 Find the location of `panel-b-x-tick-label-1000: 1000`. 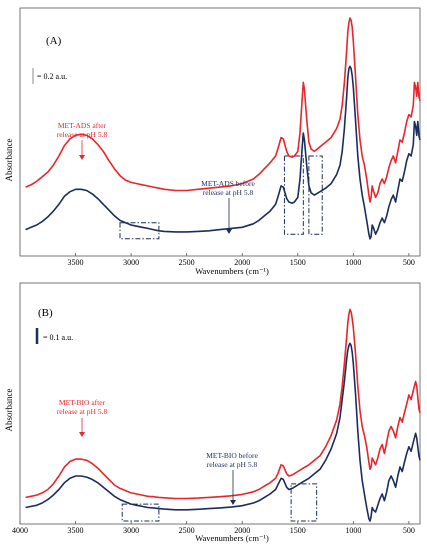

panel-b-x-tick-label-1000: 1000 is located at coordinates (353, 530).